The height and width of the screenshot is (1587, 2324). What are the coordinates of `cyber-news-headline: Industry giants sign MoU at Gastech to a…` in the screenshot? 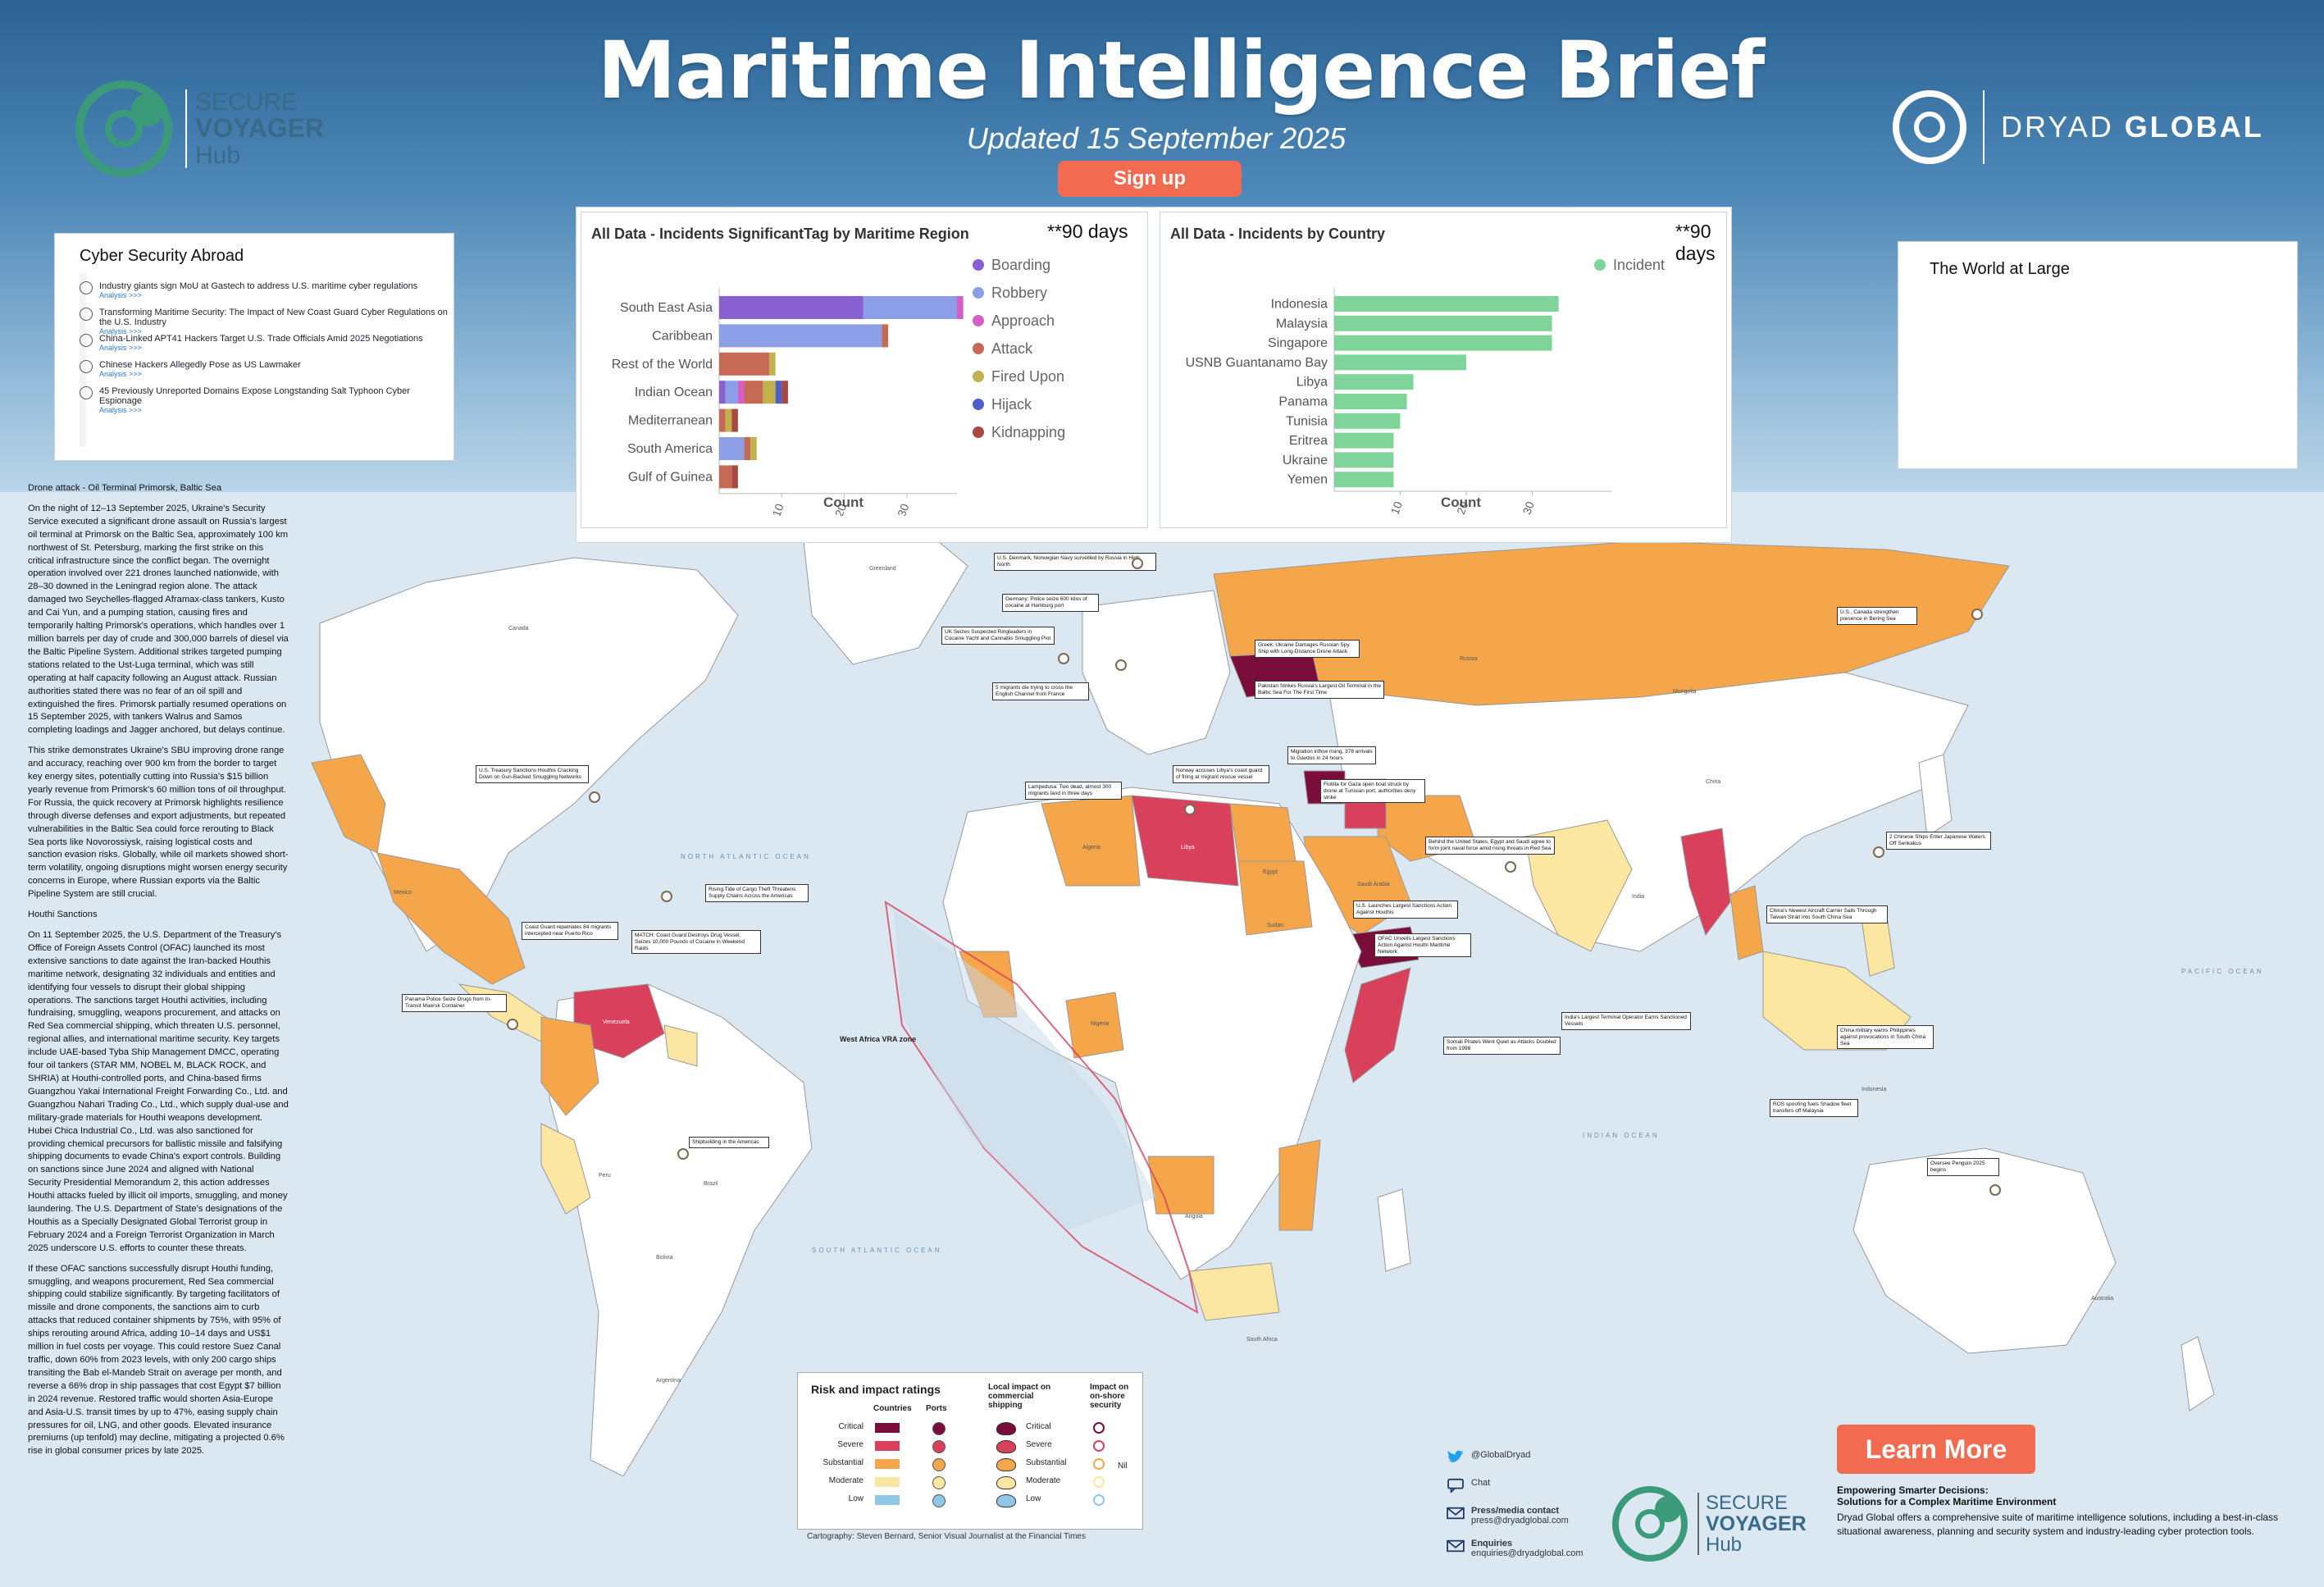 It's located at (258, 286).